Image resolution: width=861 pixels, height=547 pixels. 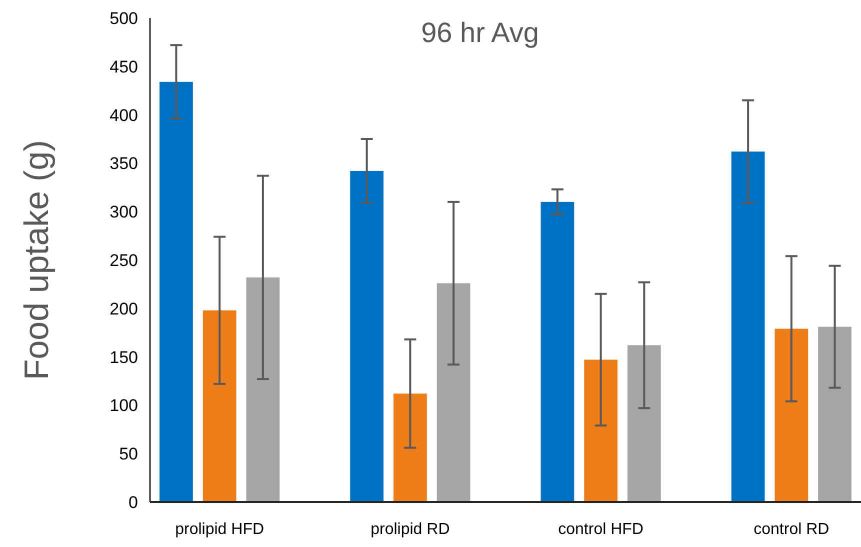 What do you see at coordinates (124, 406) in the screenshot?
I see `y-tick-label: 100` at bounding box center [124, 406].